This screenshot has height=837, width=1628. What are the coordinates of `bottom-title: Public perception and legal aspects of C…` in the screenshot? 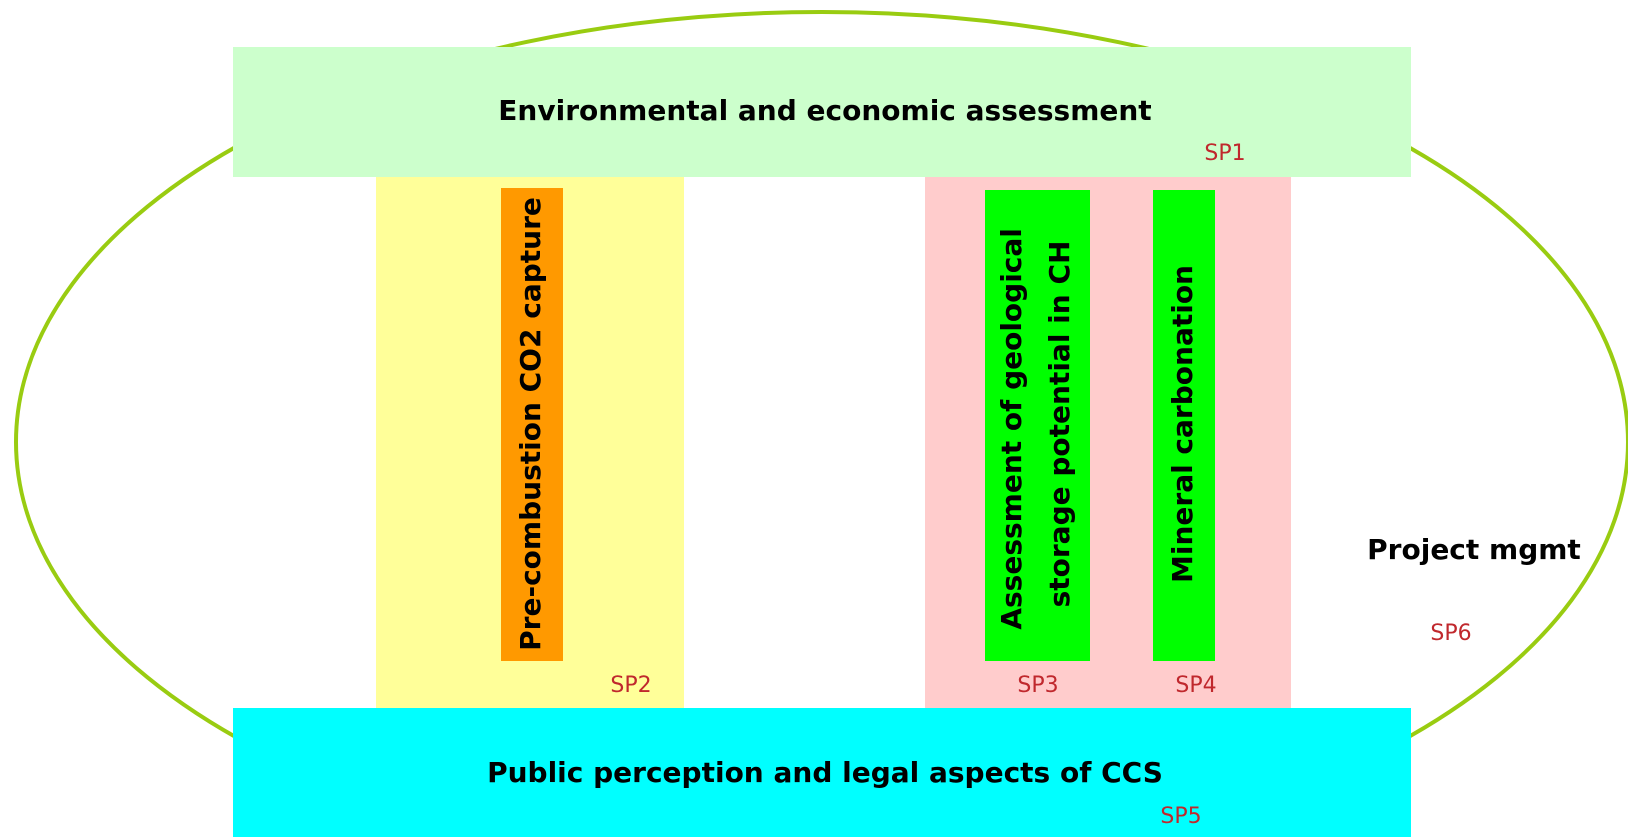 It's located at (825, 772).